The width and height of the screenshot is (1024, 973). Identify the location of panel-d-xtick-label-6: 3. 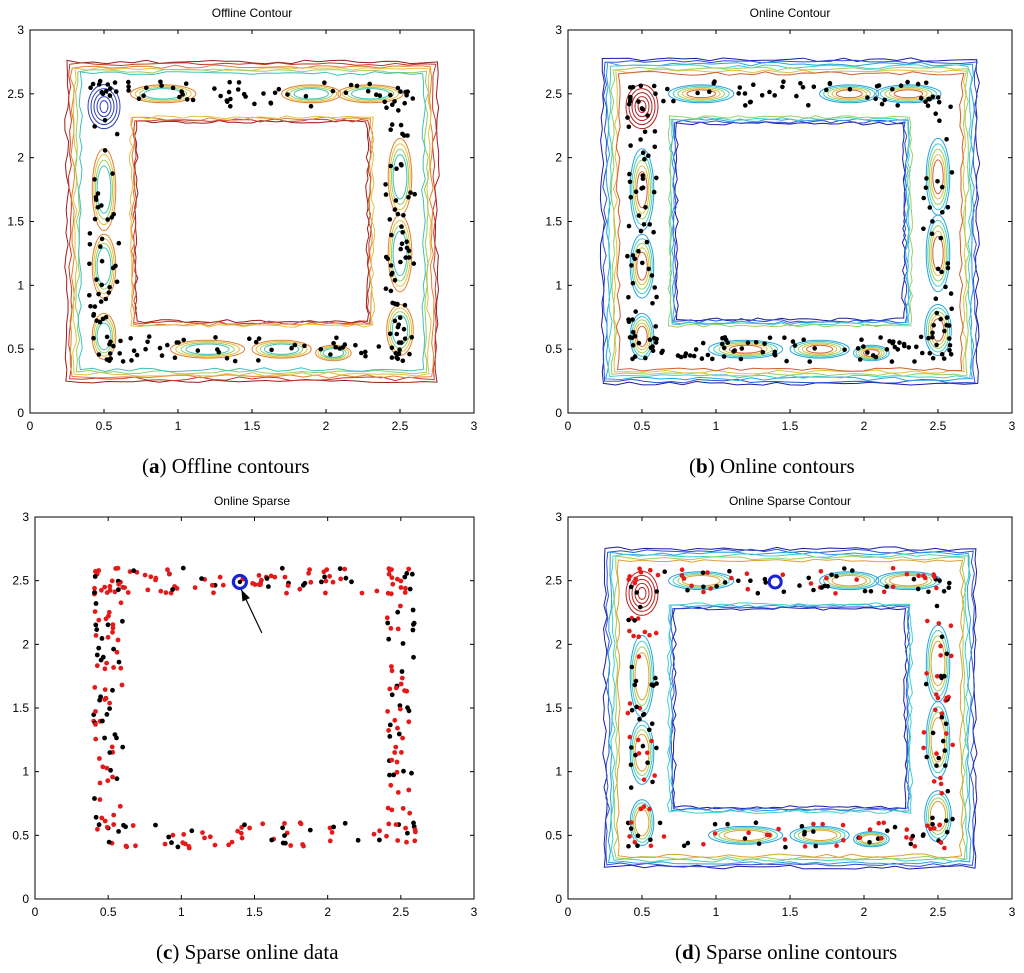
(1012, 912).